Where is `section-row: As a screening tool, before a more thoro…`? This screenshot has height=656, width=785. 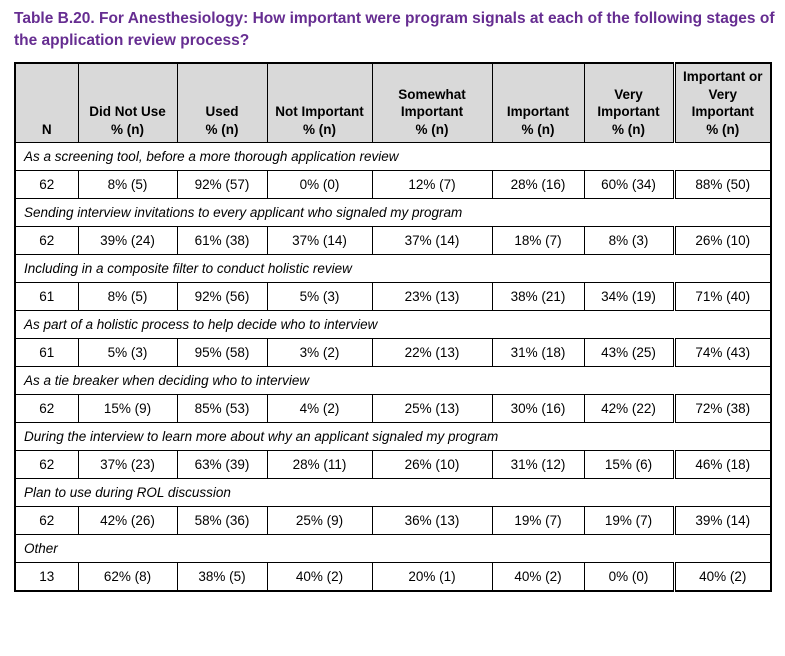 section-row: As a screening tool, before a more thoro… is located at coordinates (393, 157).